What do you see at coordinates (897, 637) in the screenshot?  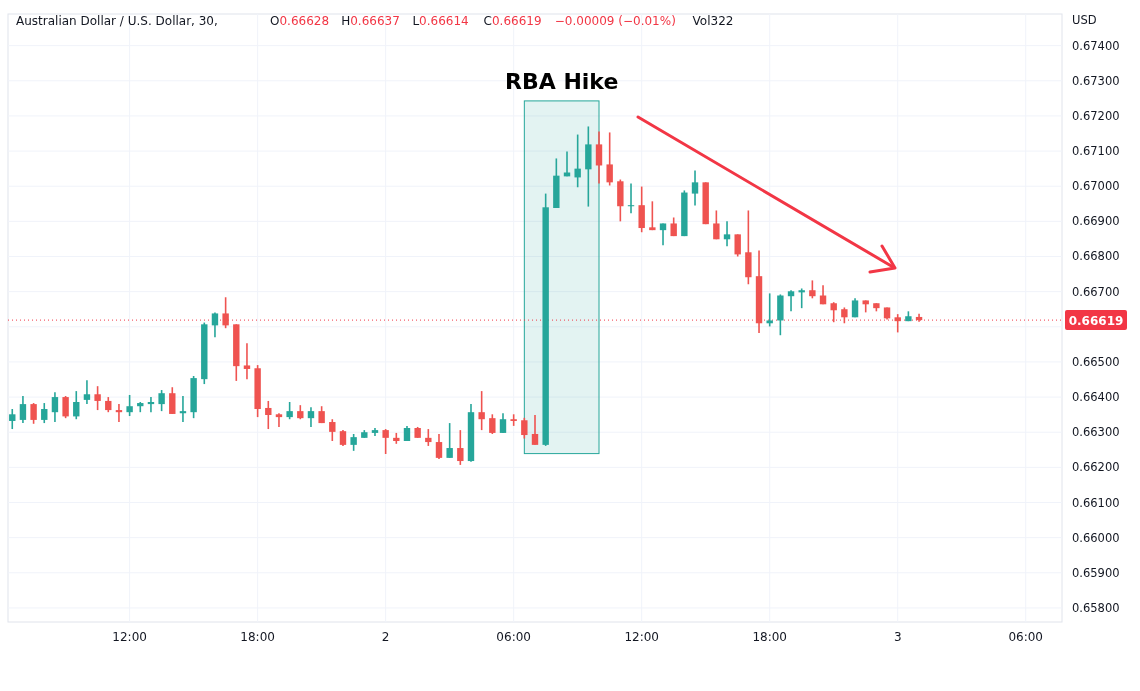 I see `x-tick-label: 3` at bounding box center [897, 637].